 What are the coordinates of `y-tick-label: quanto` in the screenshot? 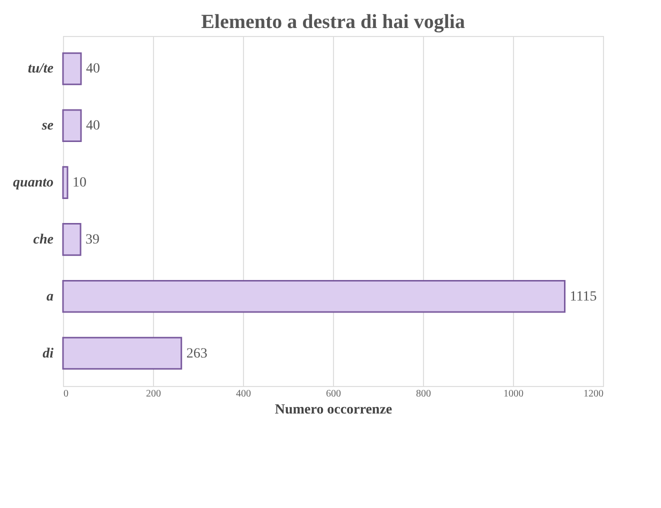 It's located at (33, 183).